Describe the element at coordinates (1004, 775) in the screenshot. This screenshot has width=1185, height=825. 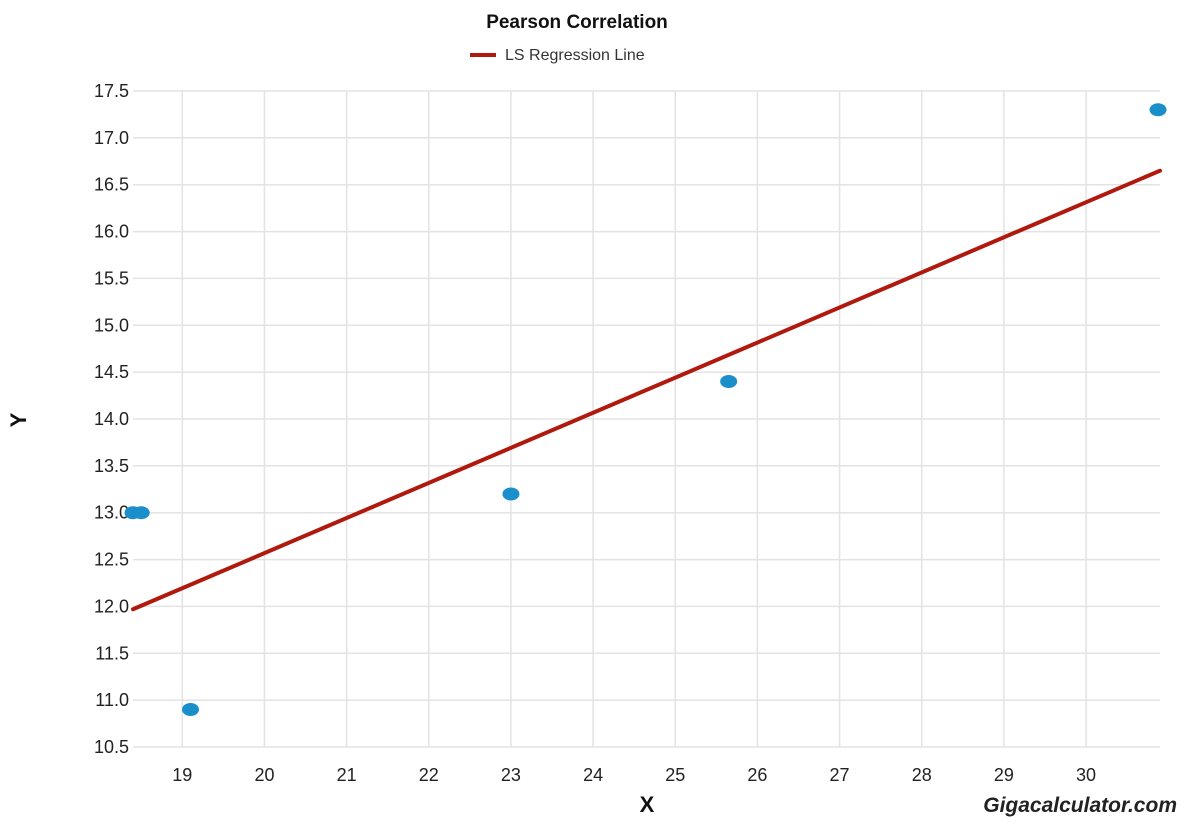
I see `x-tick-label: 29` at that location.